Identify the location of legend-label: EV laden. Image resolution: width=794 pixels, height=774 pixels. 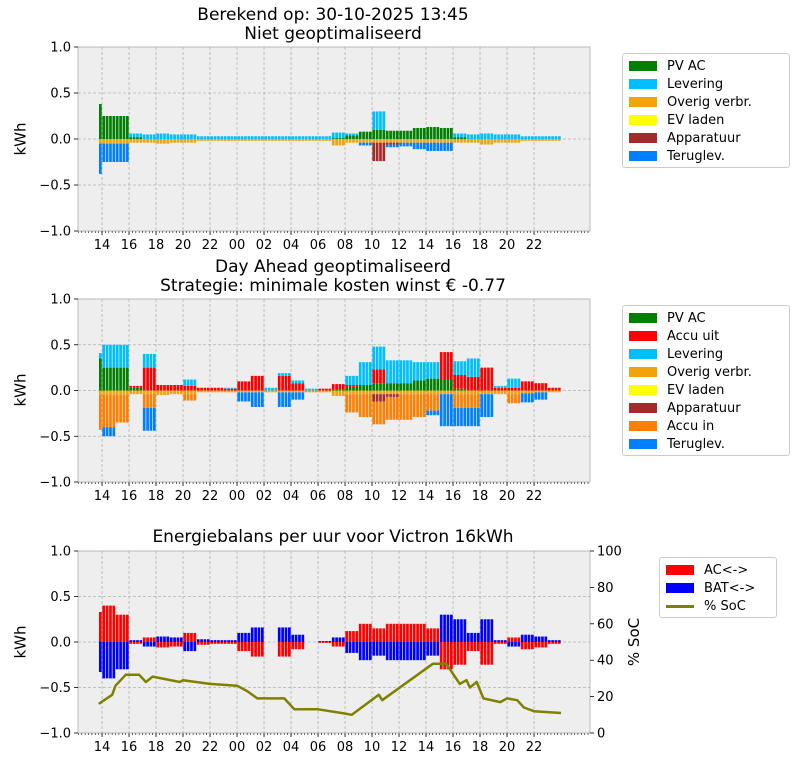
(696, 120).